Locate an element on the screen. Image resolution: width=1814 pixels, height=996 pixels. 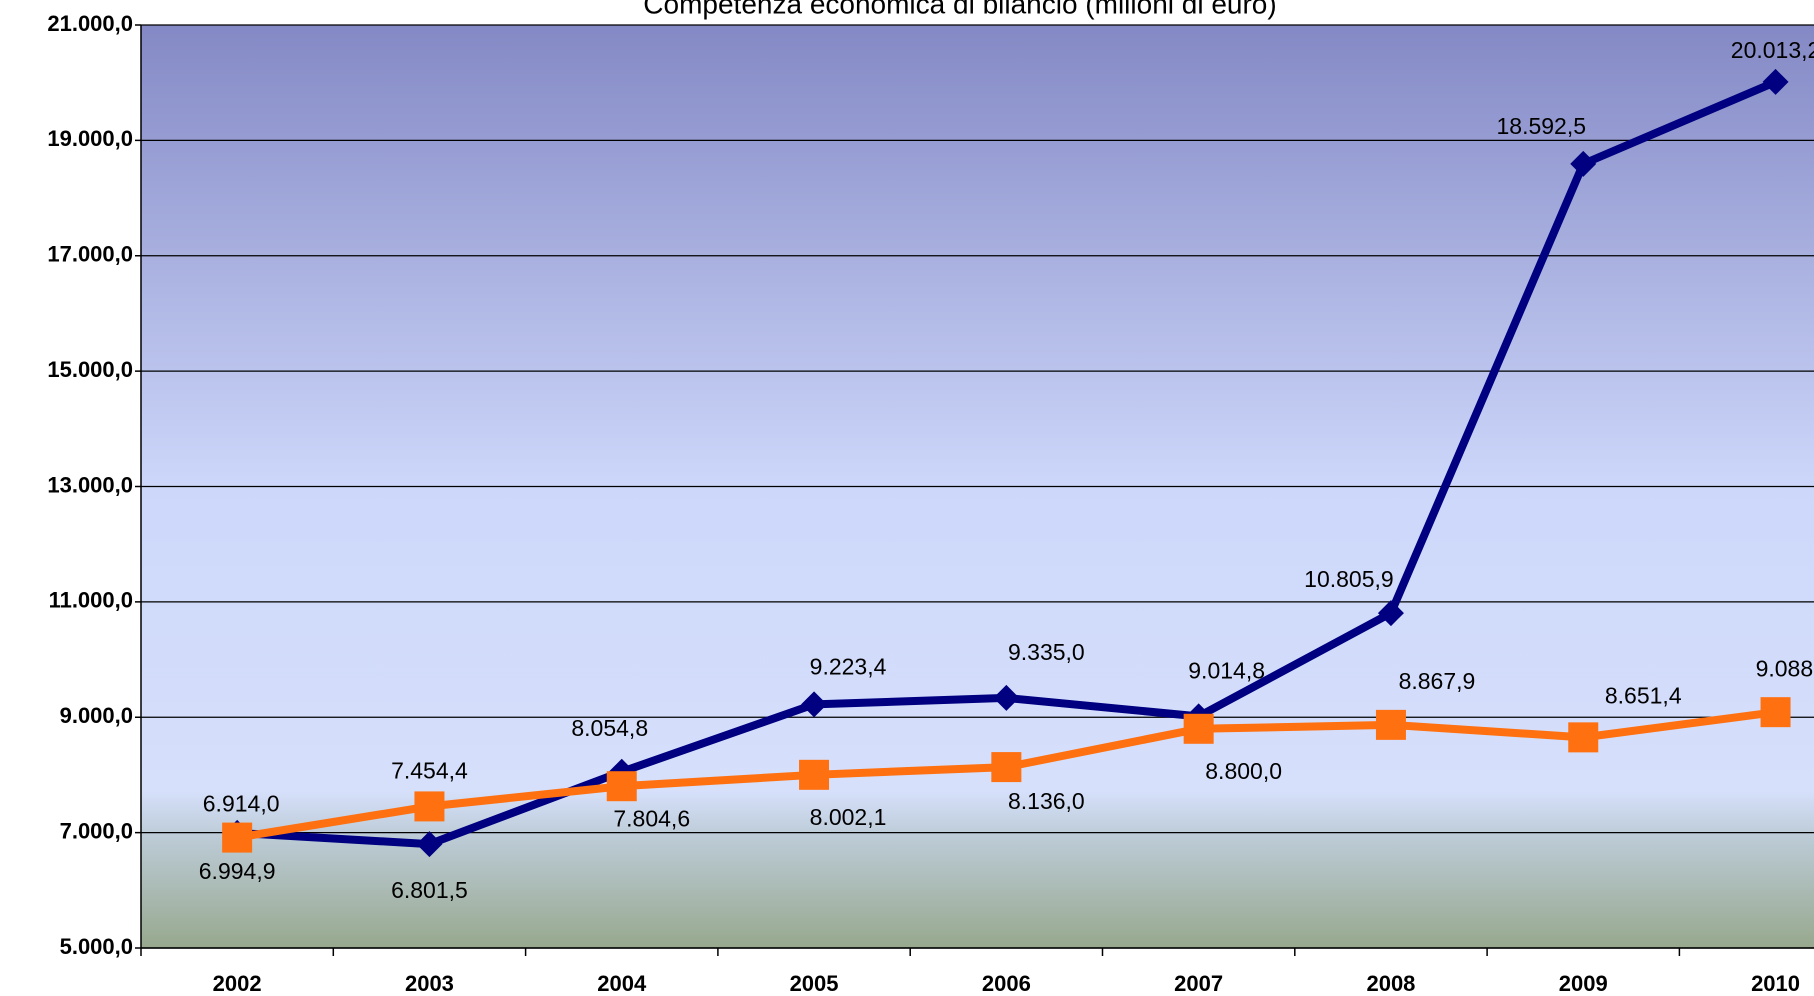
y-tick-label: 17.000,0 is located at coordinates (90, 254).